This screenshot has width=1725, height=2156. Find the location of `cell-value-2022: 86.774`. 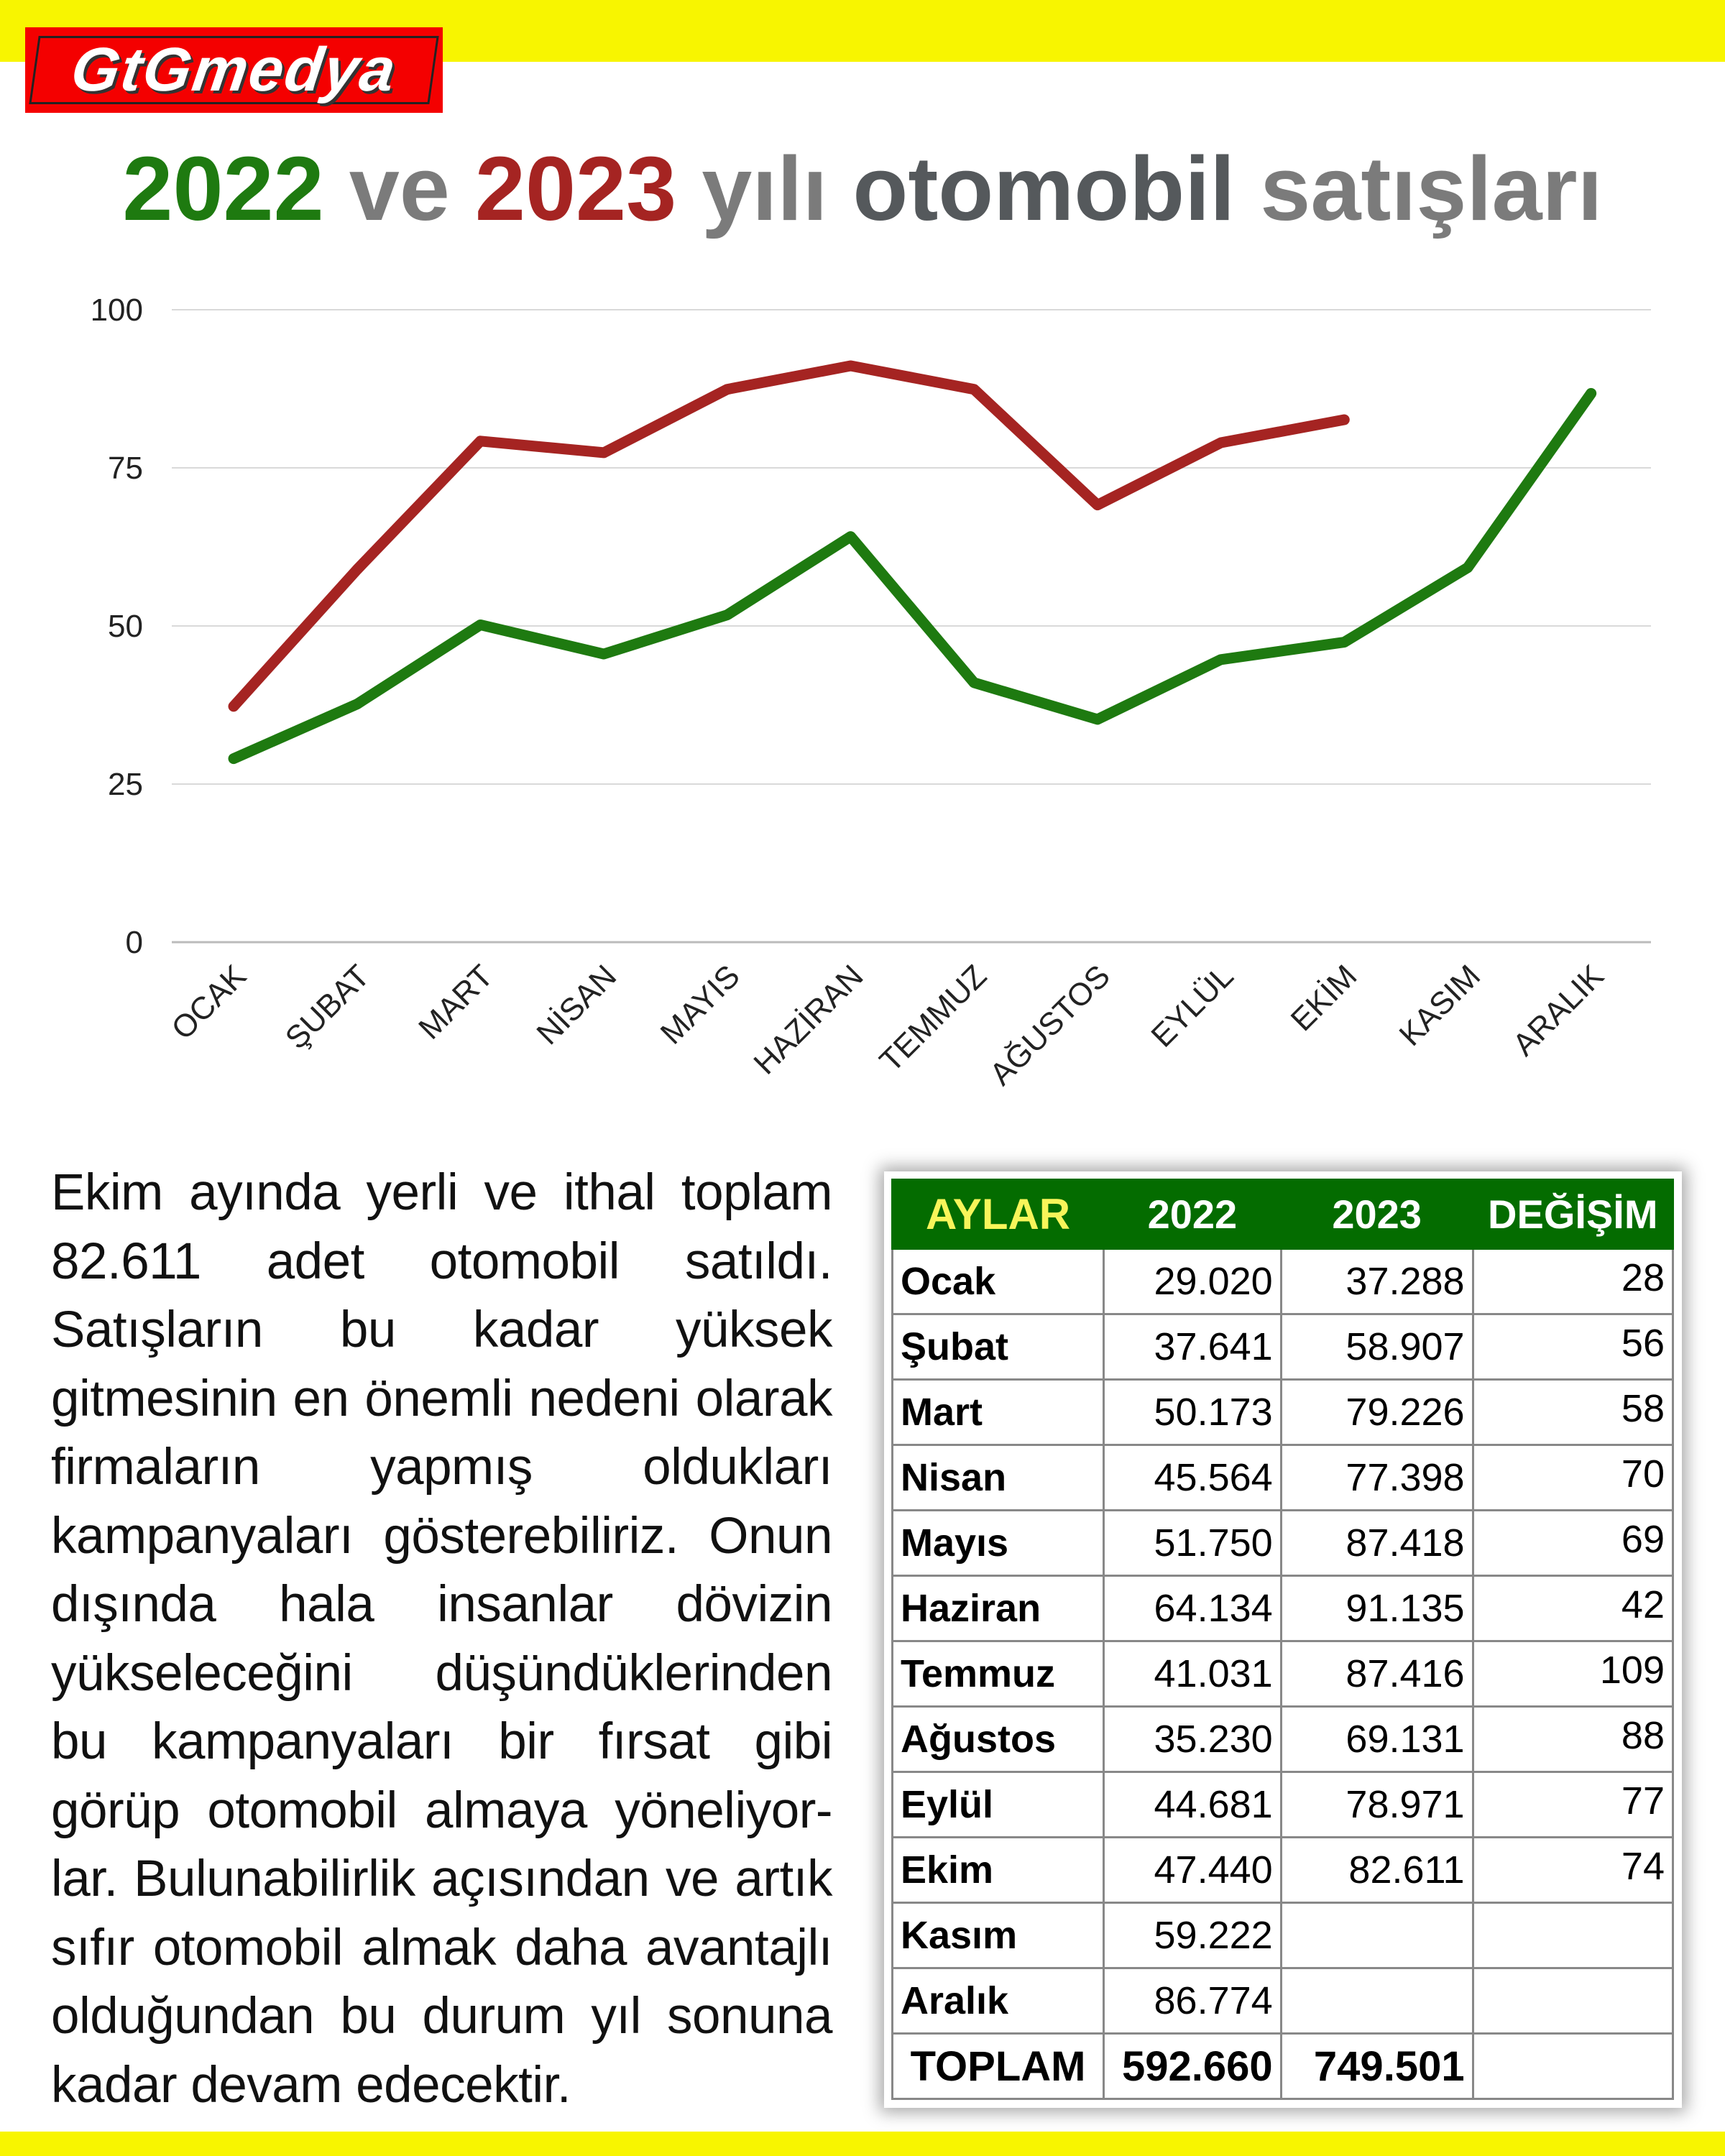

cell-value-2022: 86.774 is located at coordinates (1192, 2001).